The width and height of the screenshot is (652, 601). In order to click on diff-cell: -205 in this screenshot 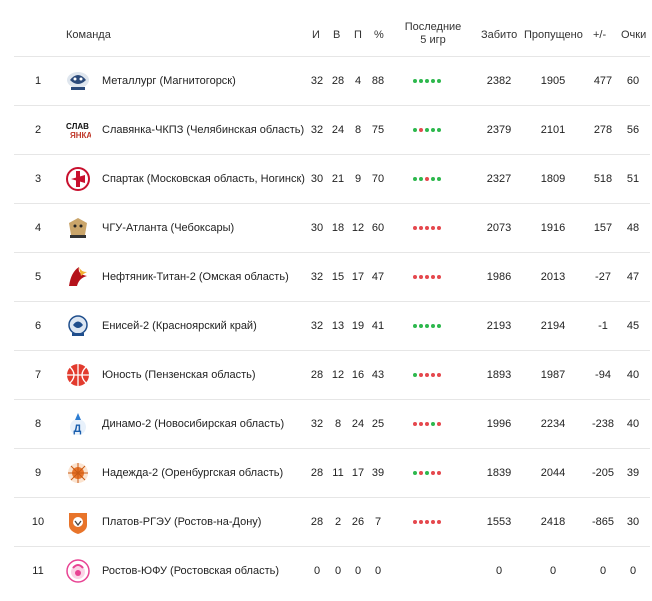, I will do `click(603, 473)`.